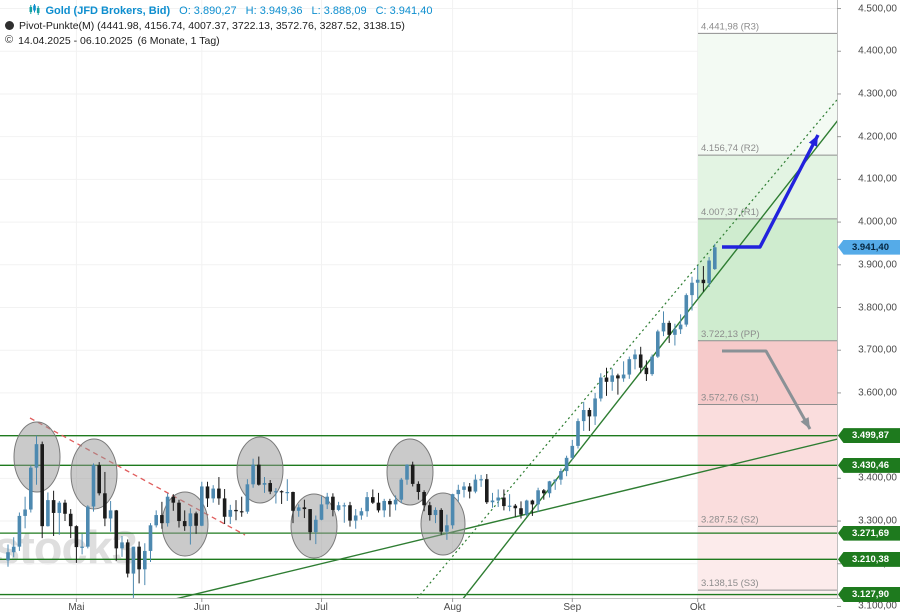 Image resolution: width=900 pixels, height=615 pixels. What do you see at coordinates (730, 148) in the screenshot?
I see `pivot-label: 4.156,74 (R2)` at bounding box center [730, 148].